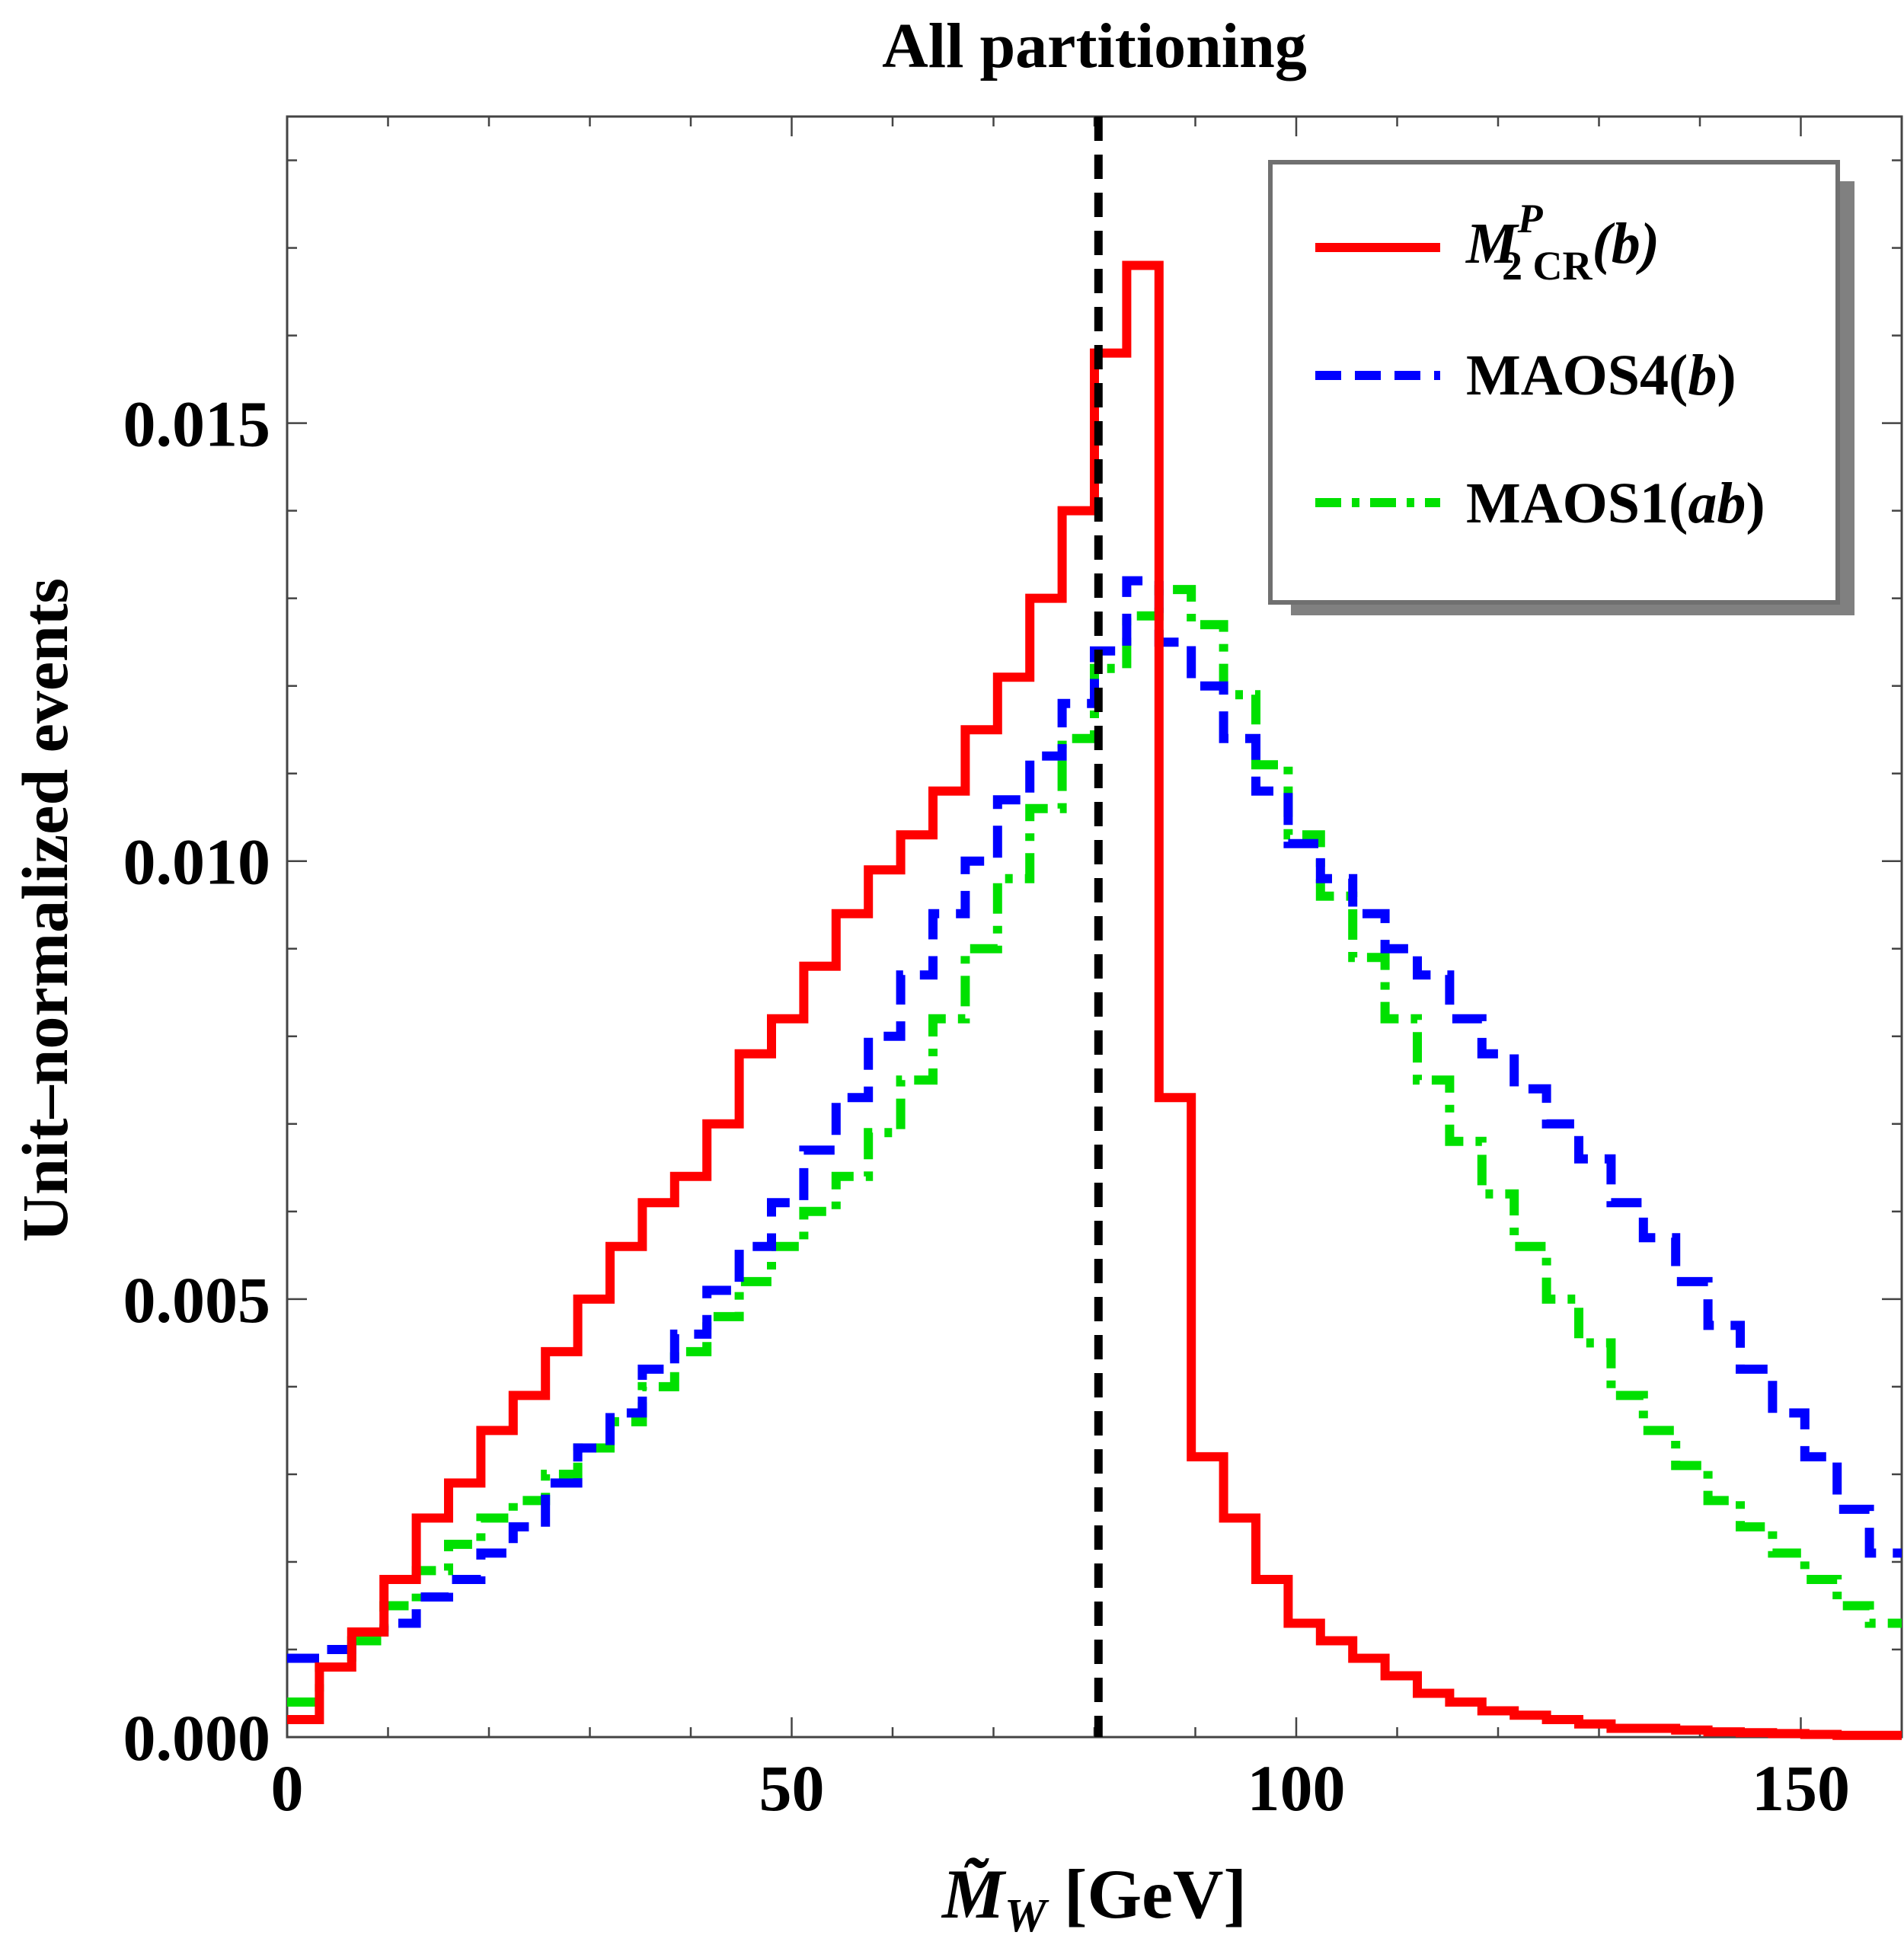 This screenshot has width=1904, height=1945. I want to click on y-tick-label: 0.005, so click(197, 1300).